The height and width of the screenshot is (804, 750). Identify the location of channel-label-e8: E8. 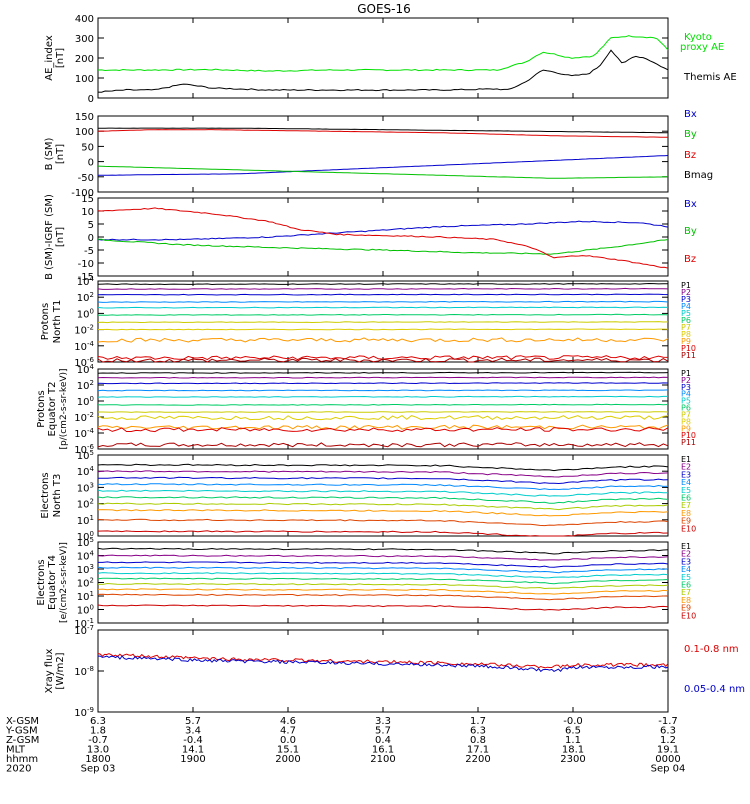
(686, 600).